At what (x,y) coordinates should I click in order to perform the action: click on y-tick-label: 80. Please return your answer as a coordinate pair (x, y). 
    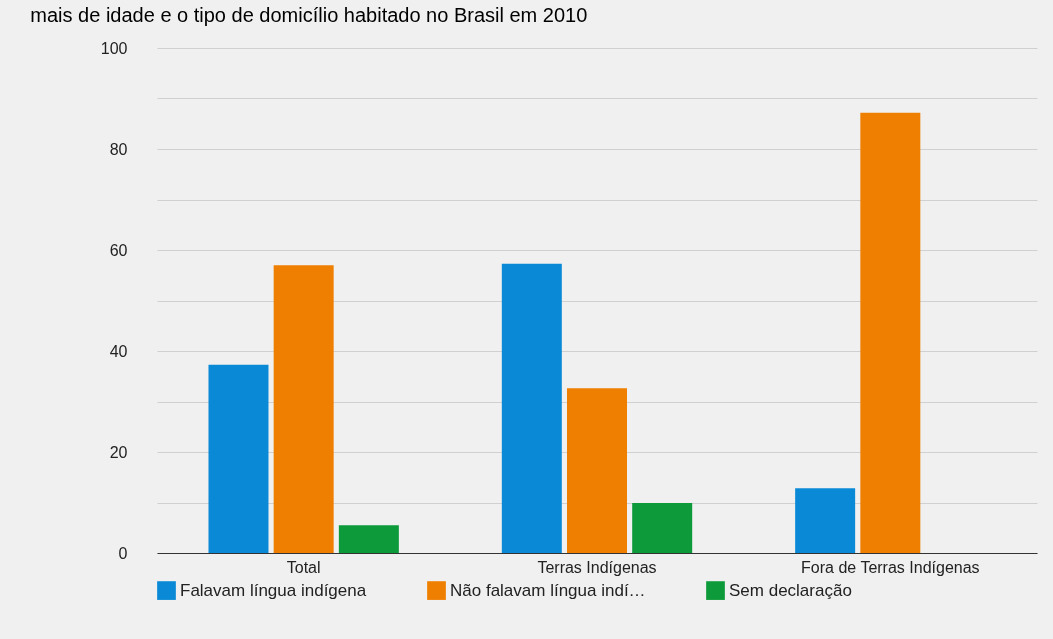
    Looking at the image, I should click on (118, 149).